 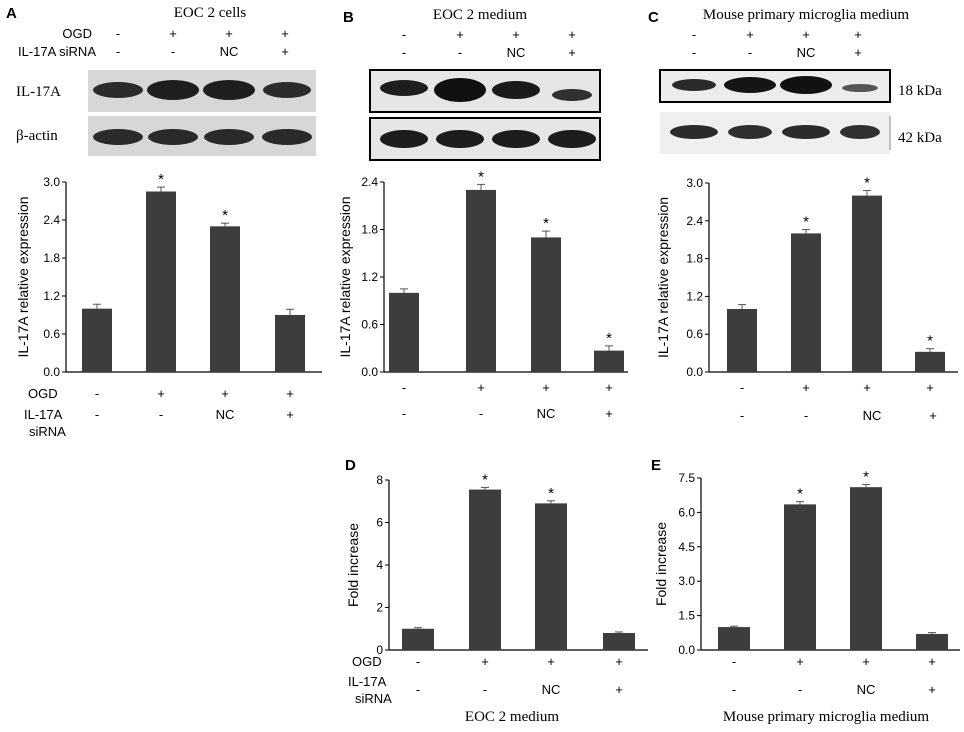 What do you see at coordinates (686, 512) in the screenshot?
I see `y-tick-label-e: 6.0` at bounding box center [686, 512].